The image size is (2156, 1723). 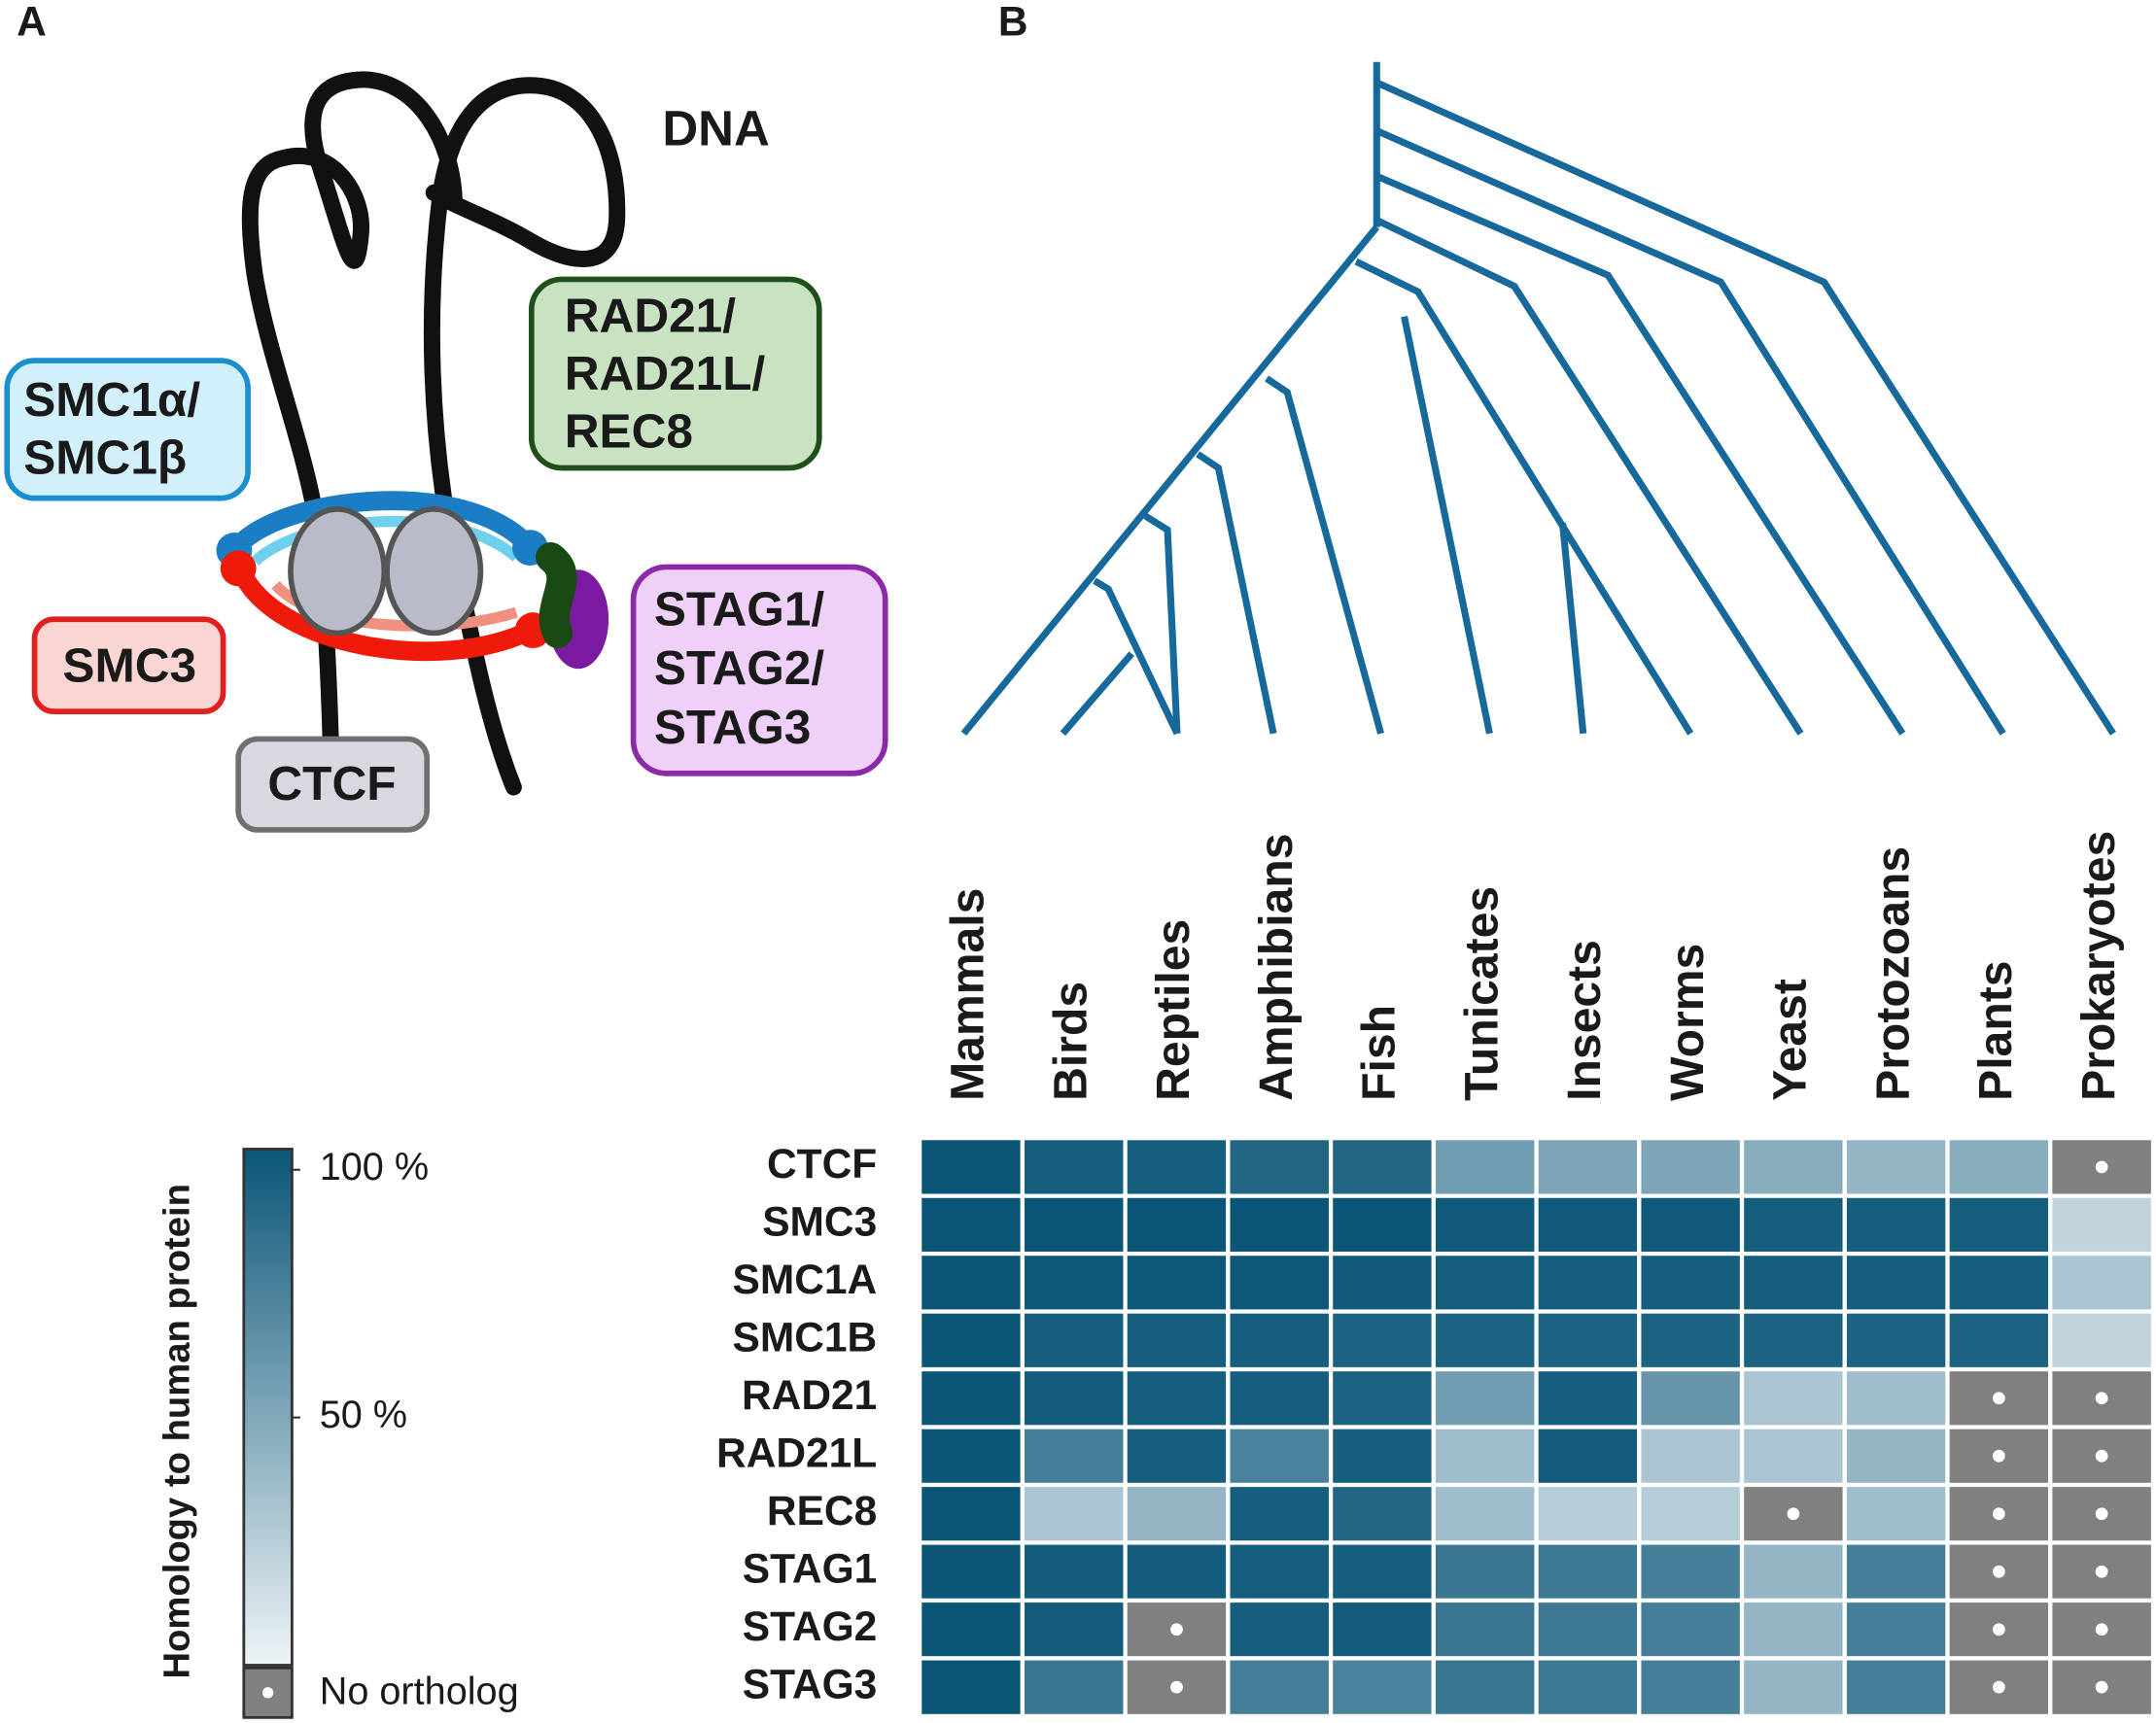 I want to click on column-label: Reptiles, so click(x=1173, y=1010).